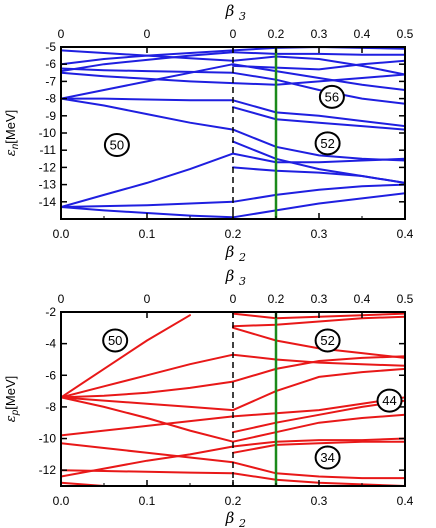 The image size is (436, 528). What do you see at coordinates (48, 470) in the screenshot?
I see `bottom-ytick-label-5: -12` at bounding box center [48, 470].